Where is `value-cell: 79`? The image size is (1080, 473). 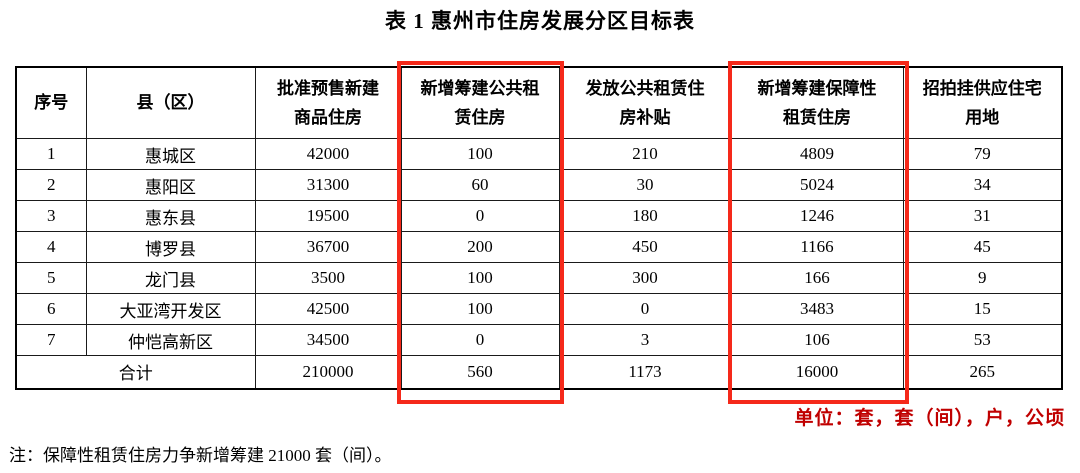
value-cell: 79 is located at coordinates (982, 154).